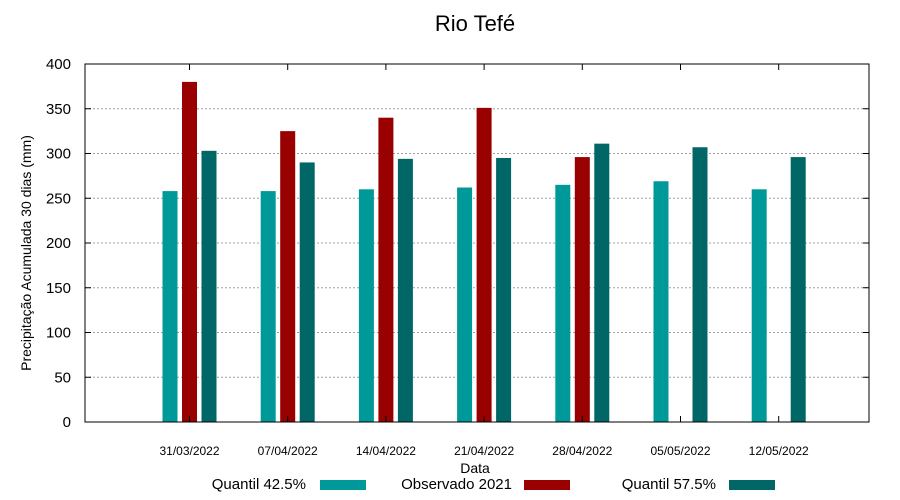  What do you see at coordinates (484, 451) in the screenshot?
I see `x-tick-label: 21/04/2022` at bounding box center [484, 451].